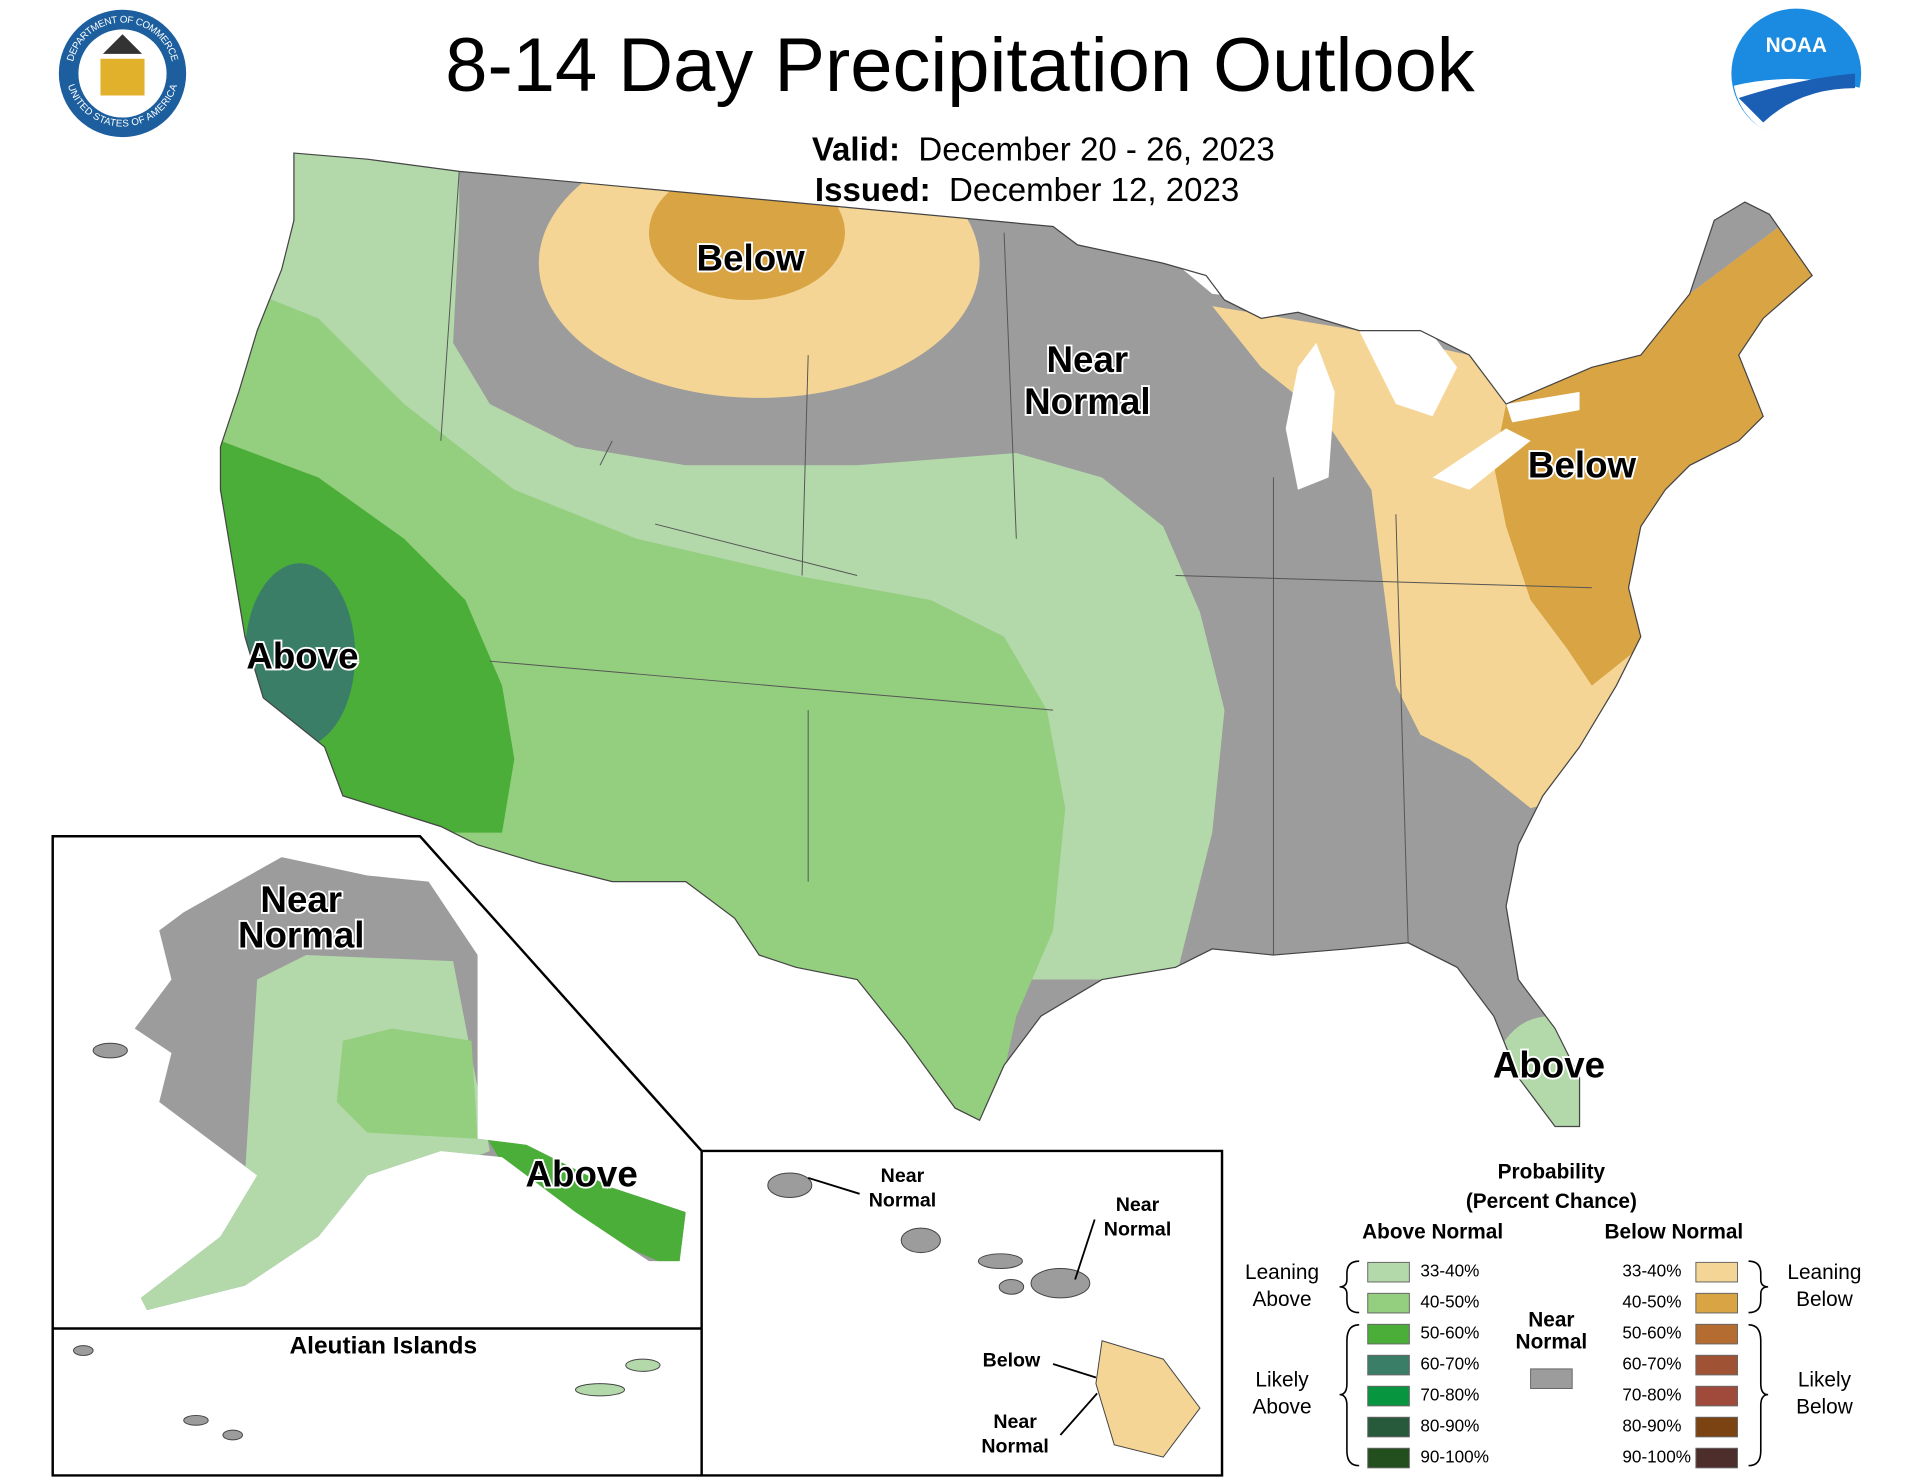 This screenshot has height=1484, width=1920. I want to click on issued-label: Issued:, so click(873, 190).